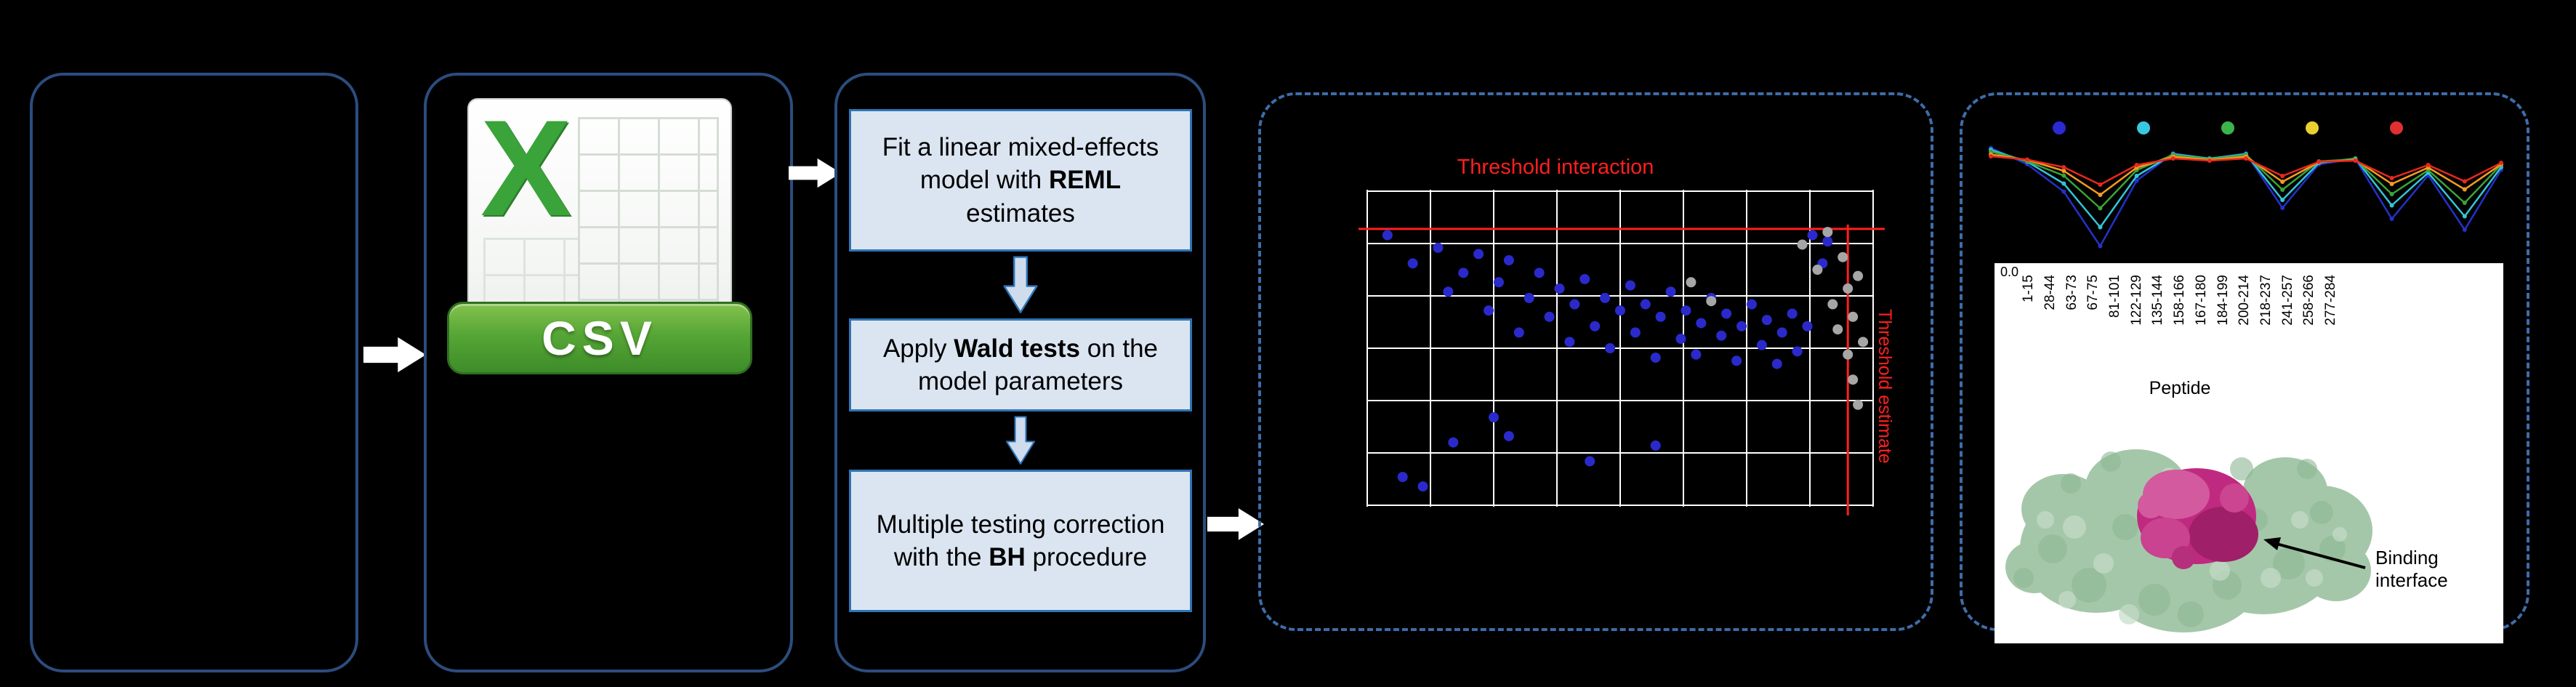 The height and width of the screenshot is (687, 2576). I want to click on pipeline-step-text: Apply Wald tests on the model parameters, so click(1020, 365).